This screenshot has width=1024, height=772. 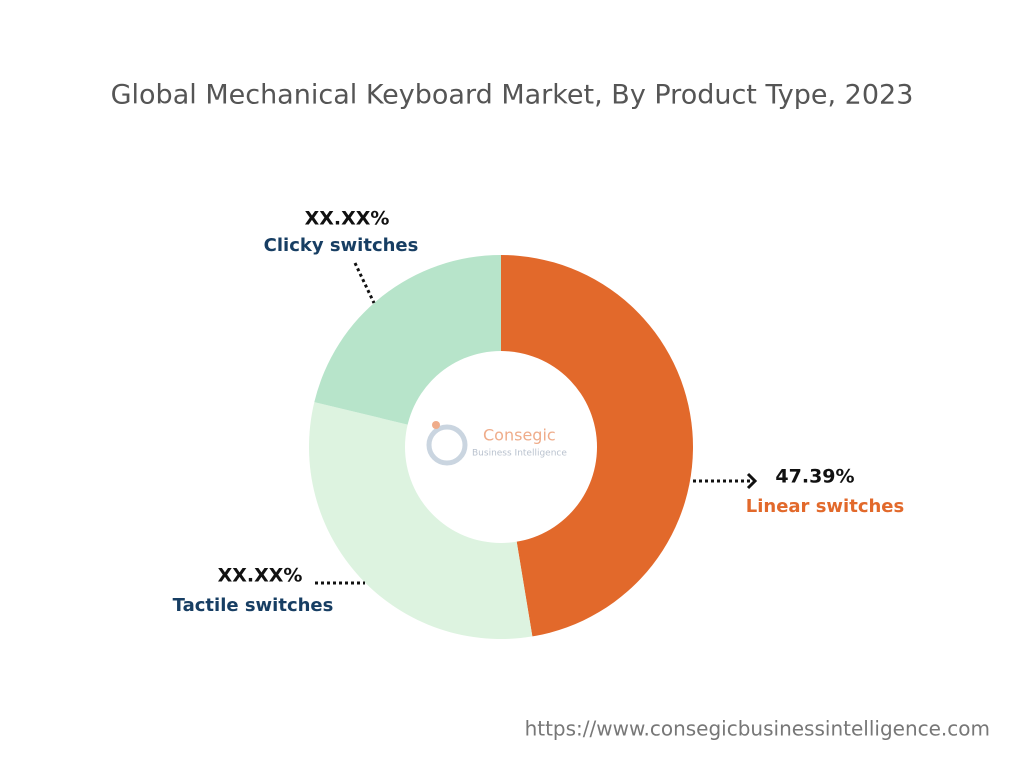 I want to click on leader-arrow, so click(x=752, y=481).